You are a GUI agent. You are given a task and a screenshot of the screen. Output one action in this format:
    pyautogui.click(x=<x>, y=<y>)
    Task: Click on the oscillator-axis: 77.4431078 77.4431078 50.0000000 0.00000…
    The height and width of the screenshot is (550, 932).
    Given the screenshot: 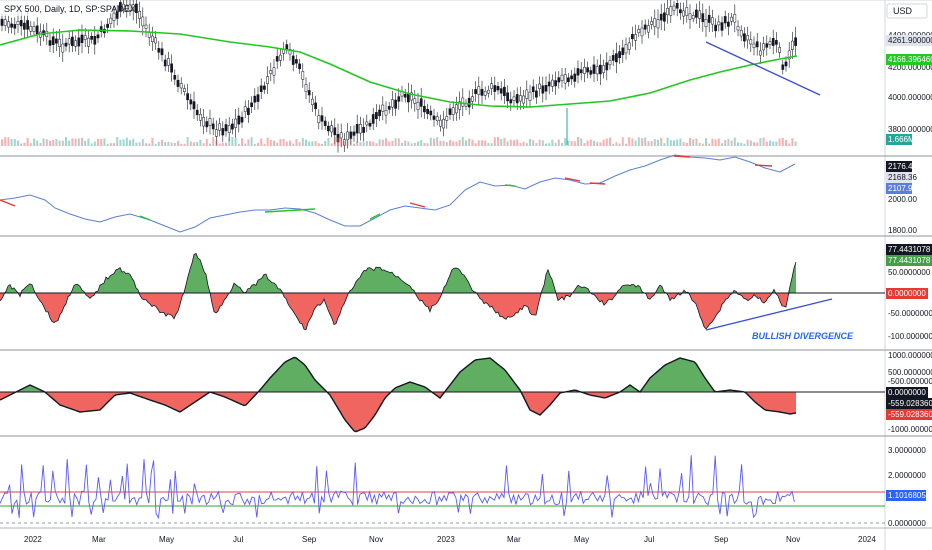 What is the action you would take?
    pyautogui.click(x=909, y=292)
    